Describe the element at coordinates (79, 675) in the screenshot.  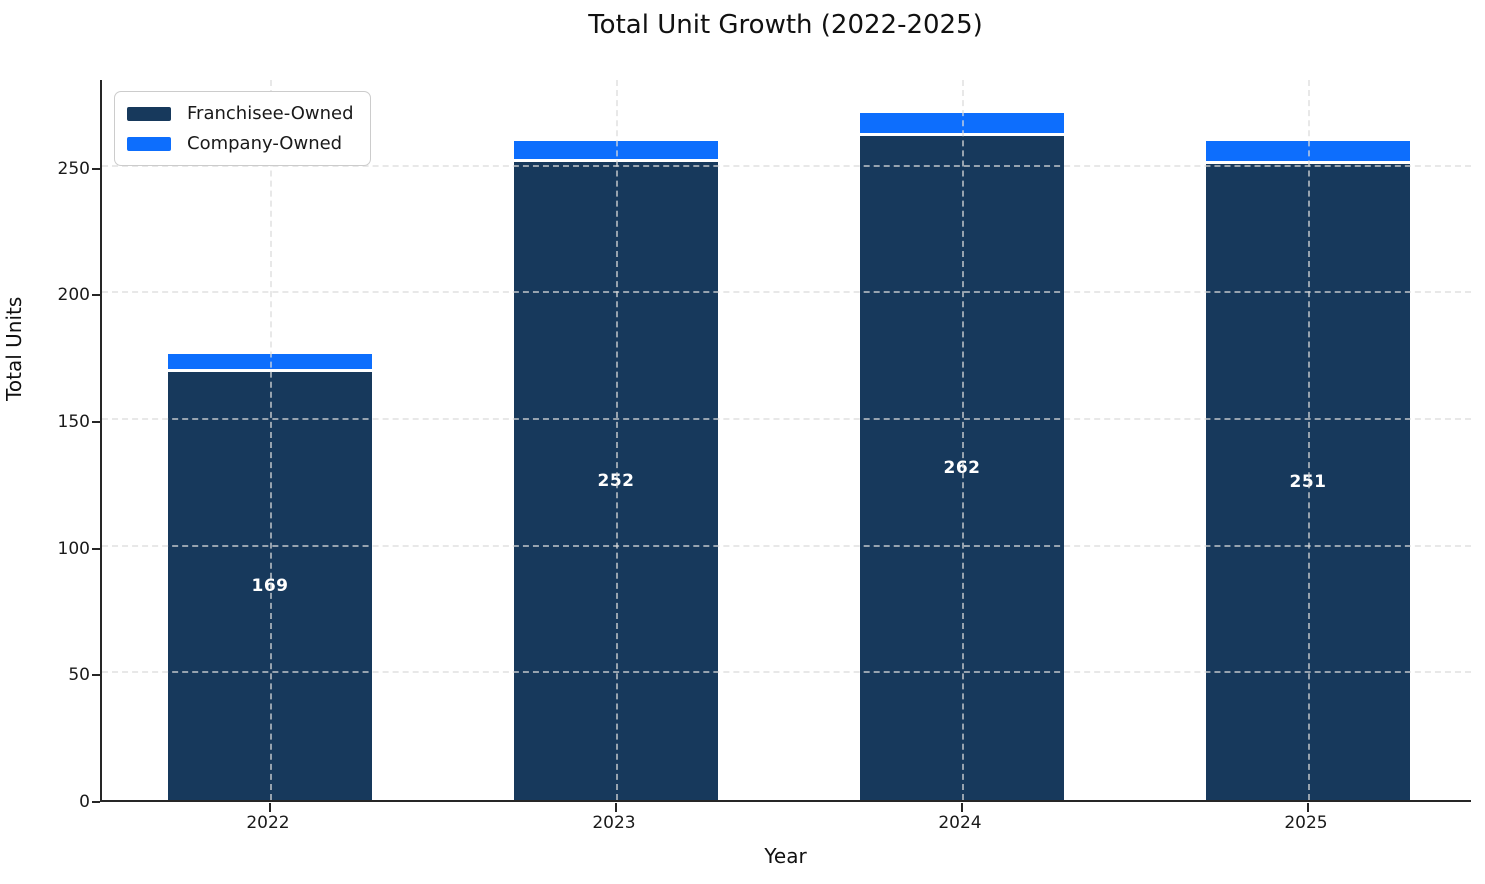
I see `y-tick-label: 50` at that location.